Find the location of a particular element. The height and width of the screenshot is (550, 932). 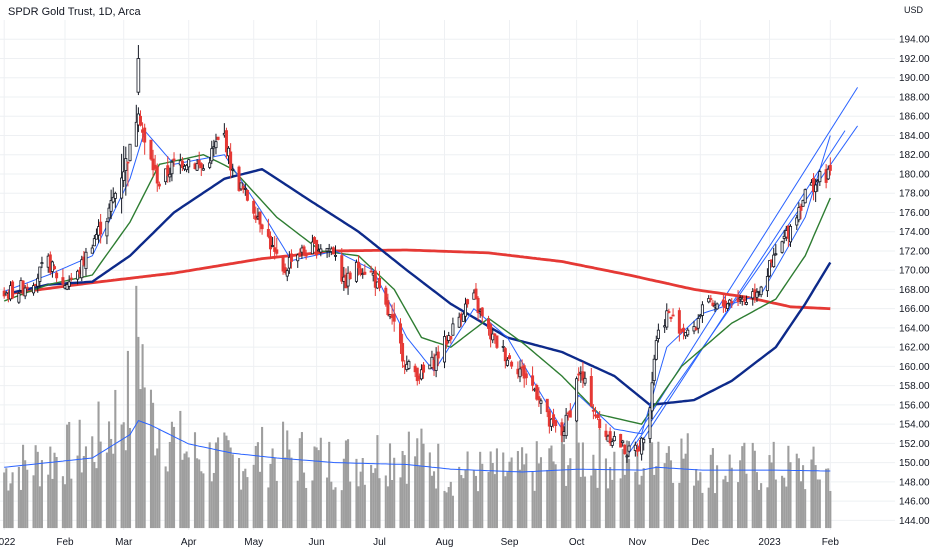

price-unit: USD is located at coordinates (914, 10).